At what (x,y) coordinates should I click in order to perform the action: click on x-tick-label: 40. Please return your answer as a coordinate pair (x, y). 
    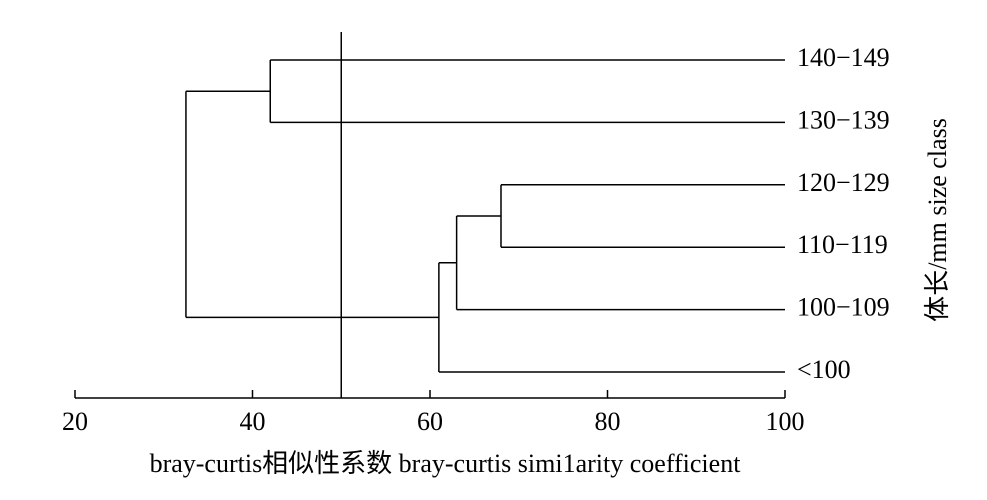
    Looking at the image, I should click on (253, 421).